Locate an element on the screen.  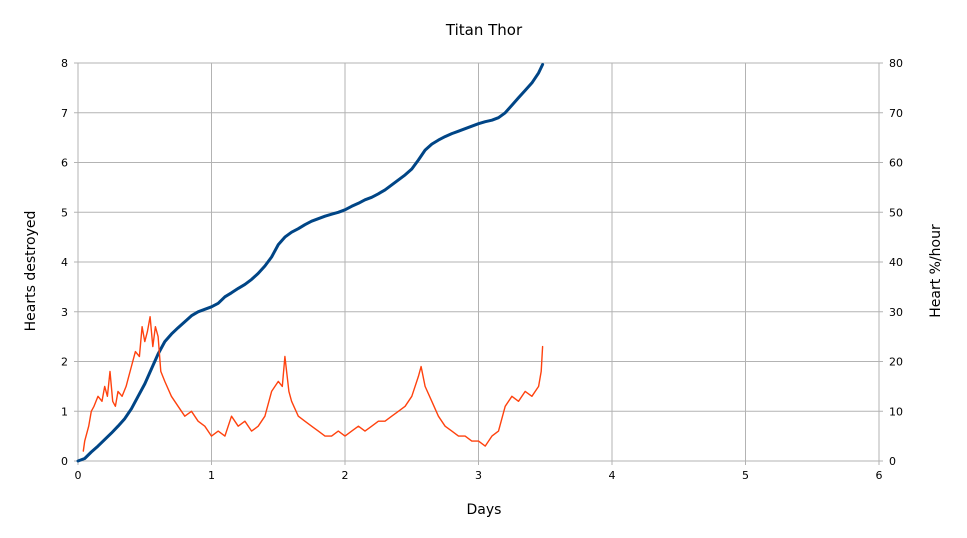
x-tick-label: 3 is located at coordinates (478, 475).